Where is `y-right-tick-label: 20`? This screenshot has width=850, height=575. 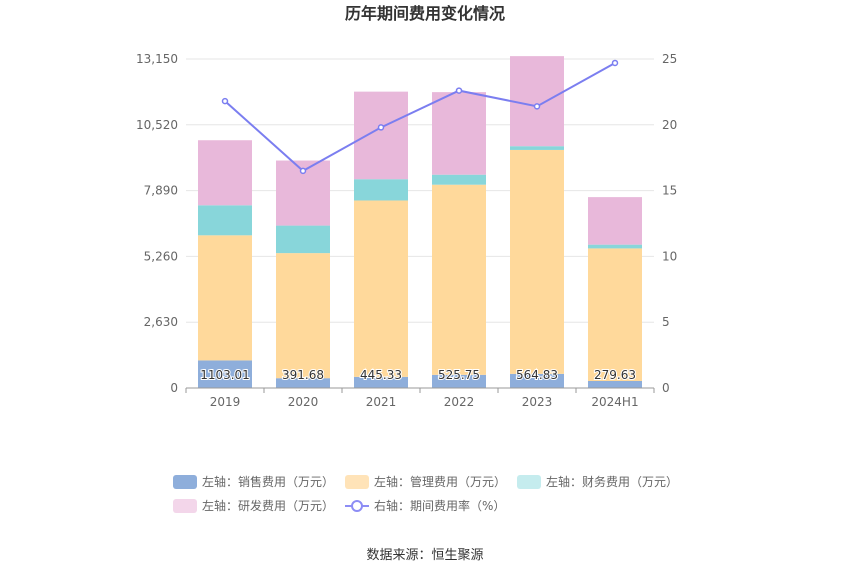 y-right-tick-label: 20 is located at coordinates (669, 125).